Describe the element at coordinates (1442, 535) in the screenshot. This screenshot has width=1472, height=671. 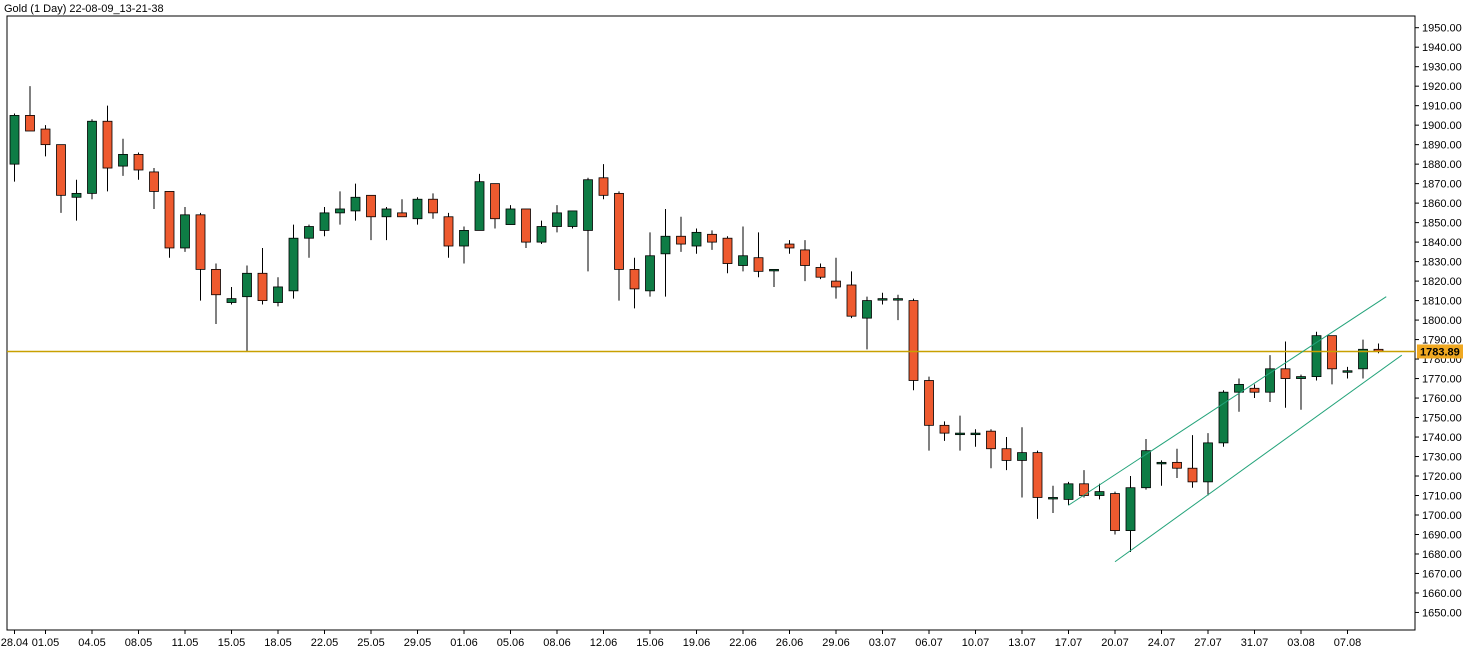
I see `y-tick-label: 1690.00` at that location.